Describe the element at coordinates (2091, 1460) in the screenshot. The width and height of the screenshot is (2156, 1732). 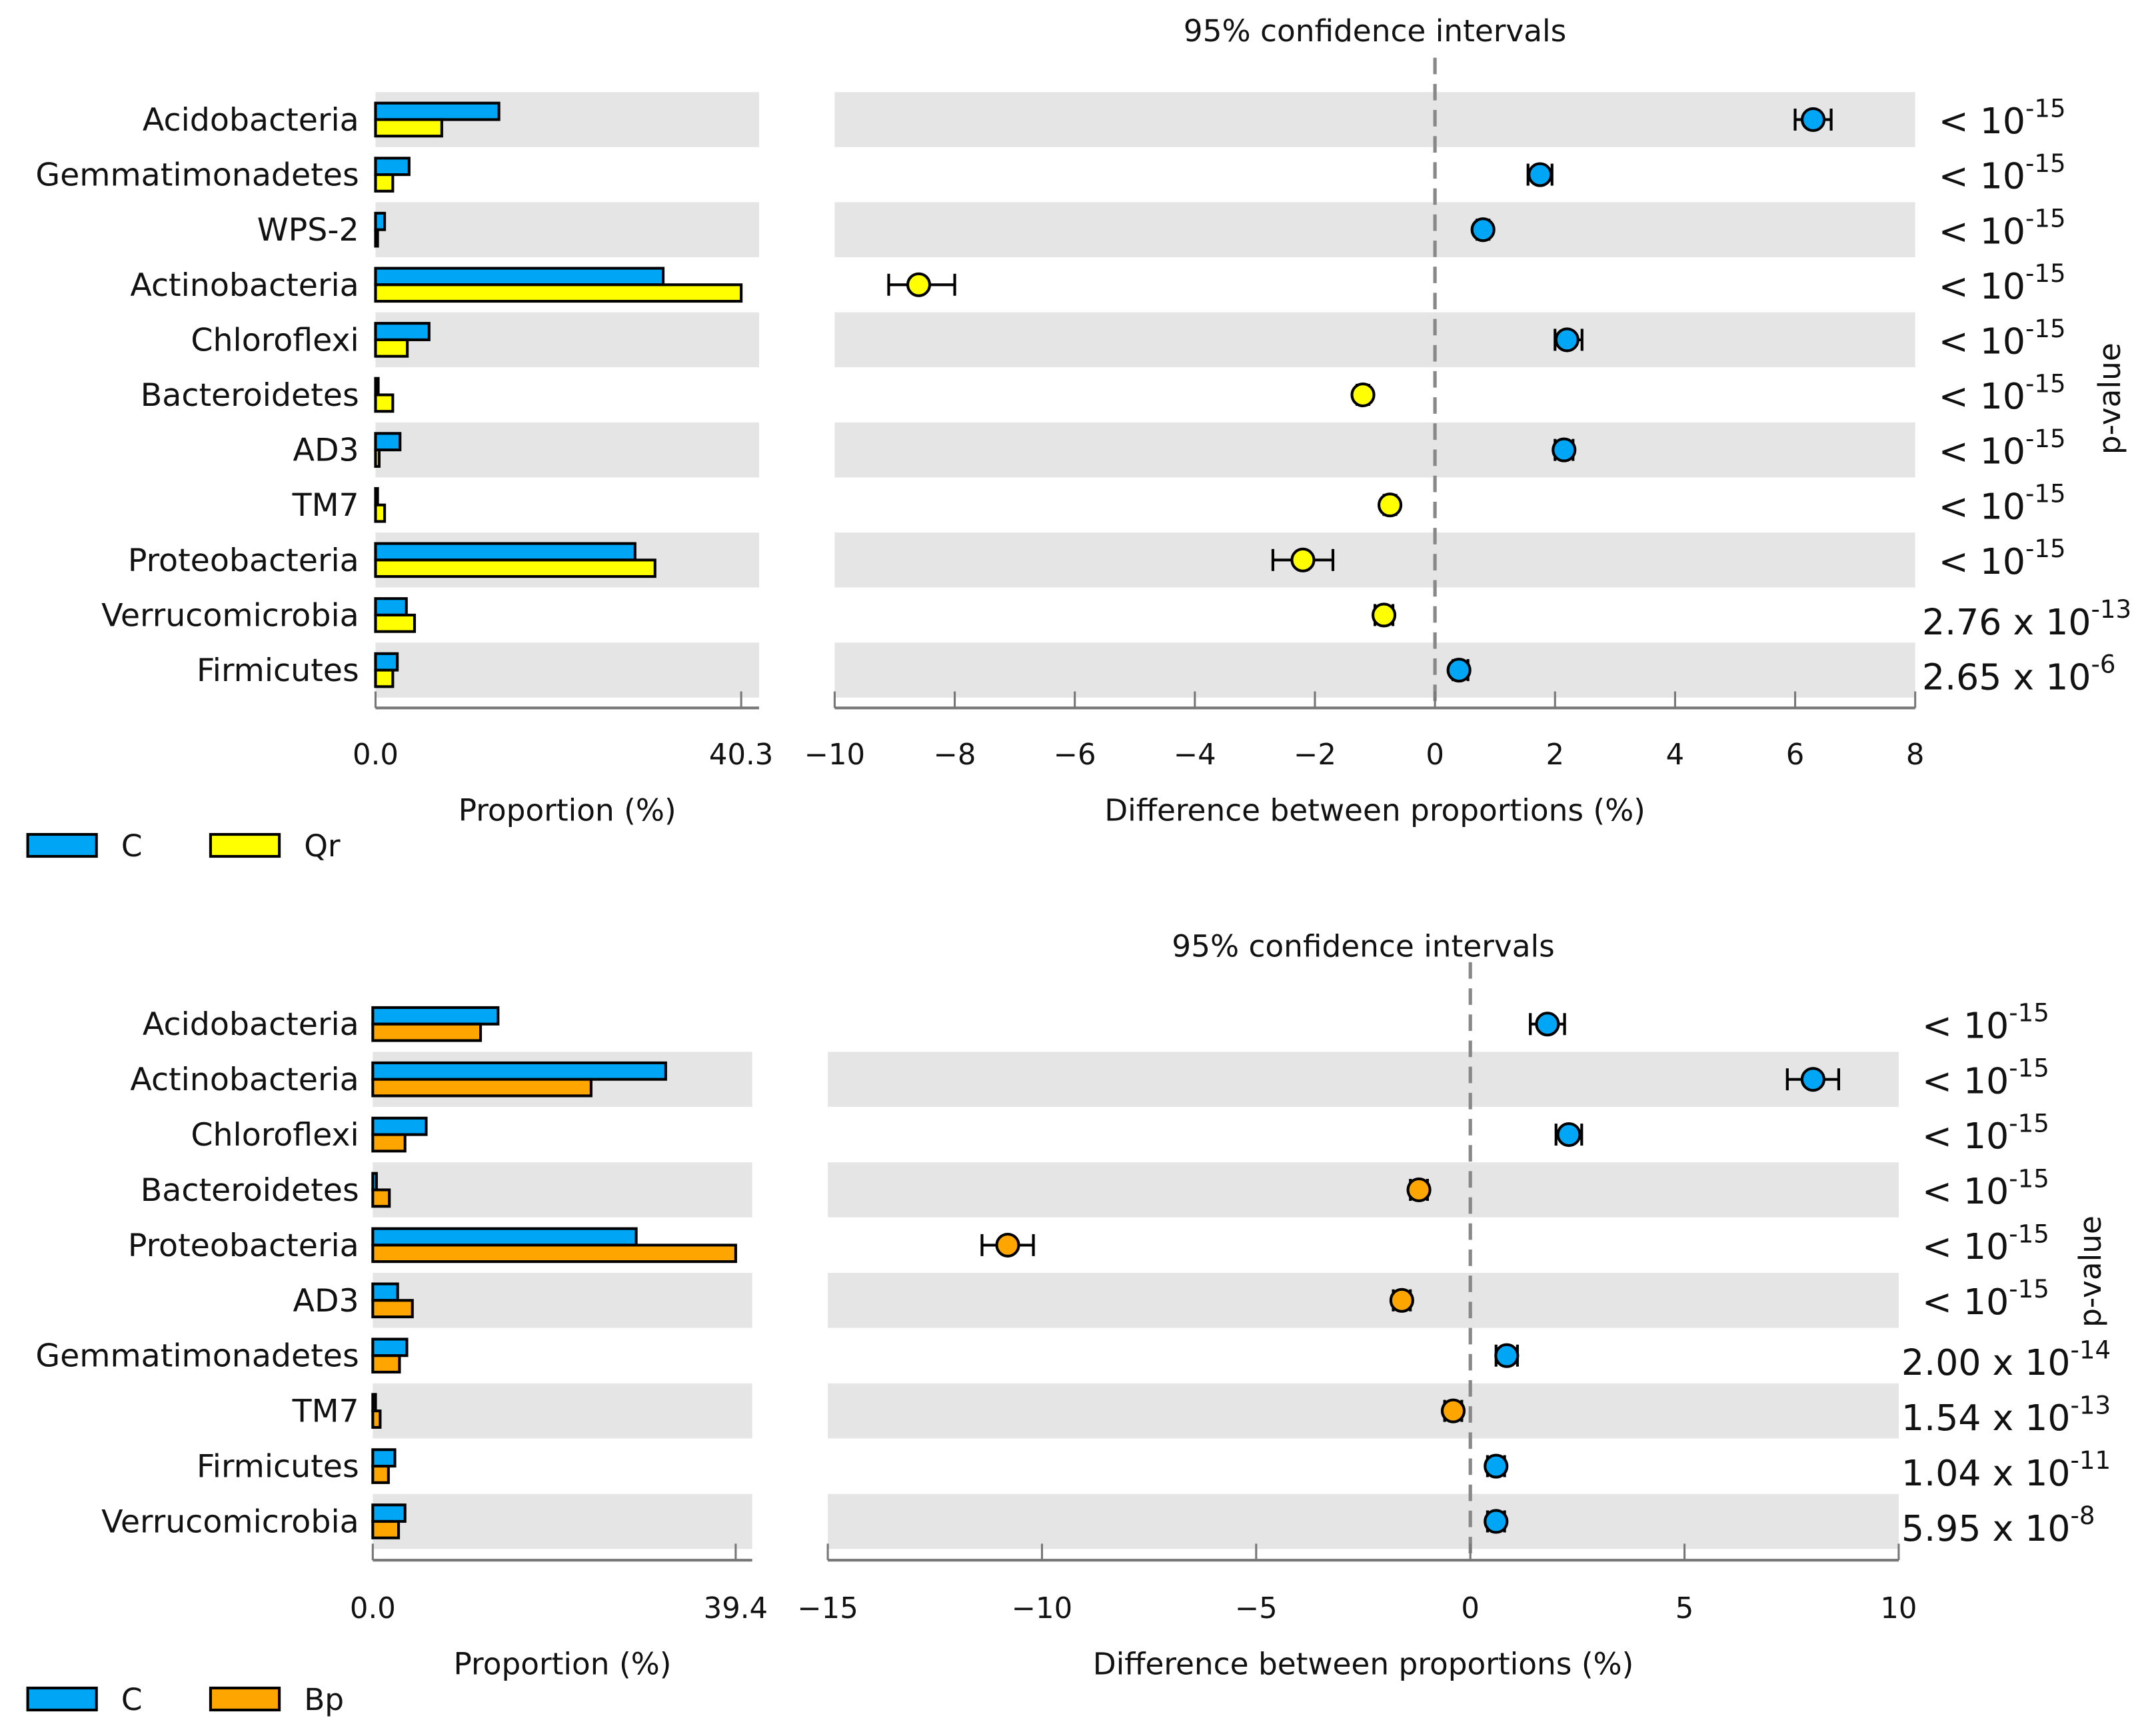
I see `p-value-exponent: -11` at that location.